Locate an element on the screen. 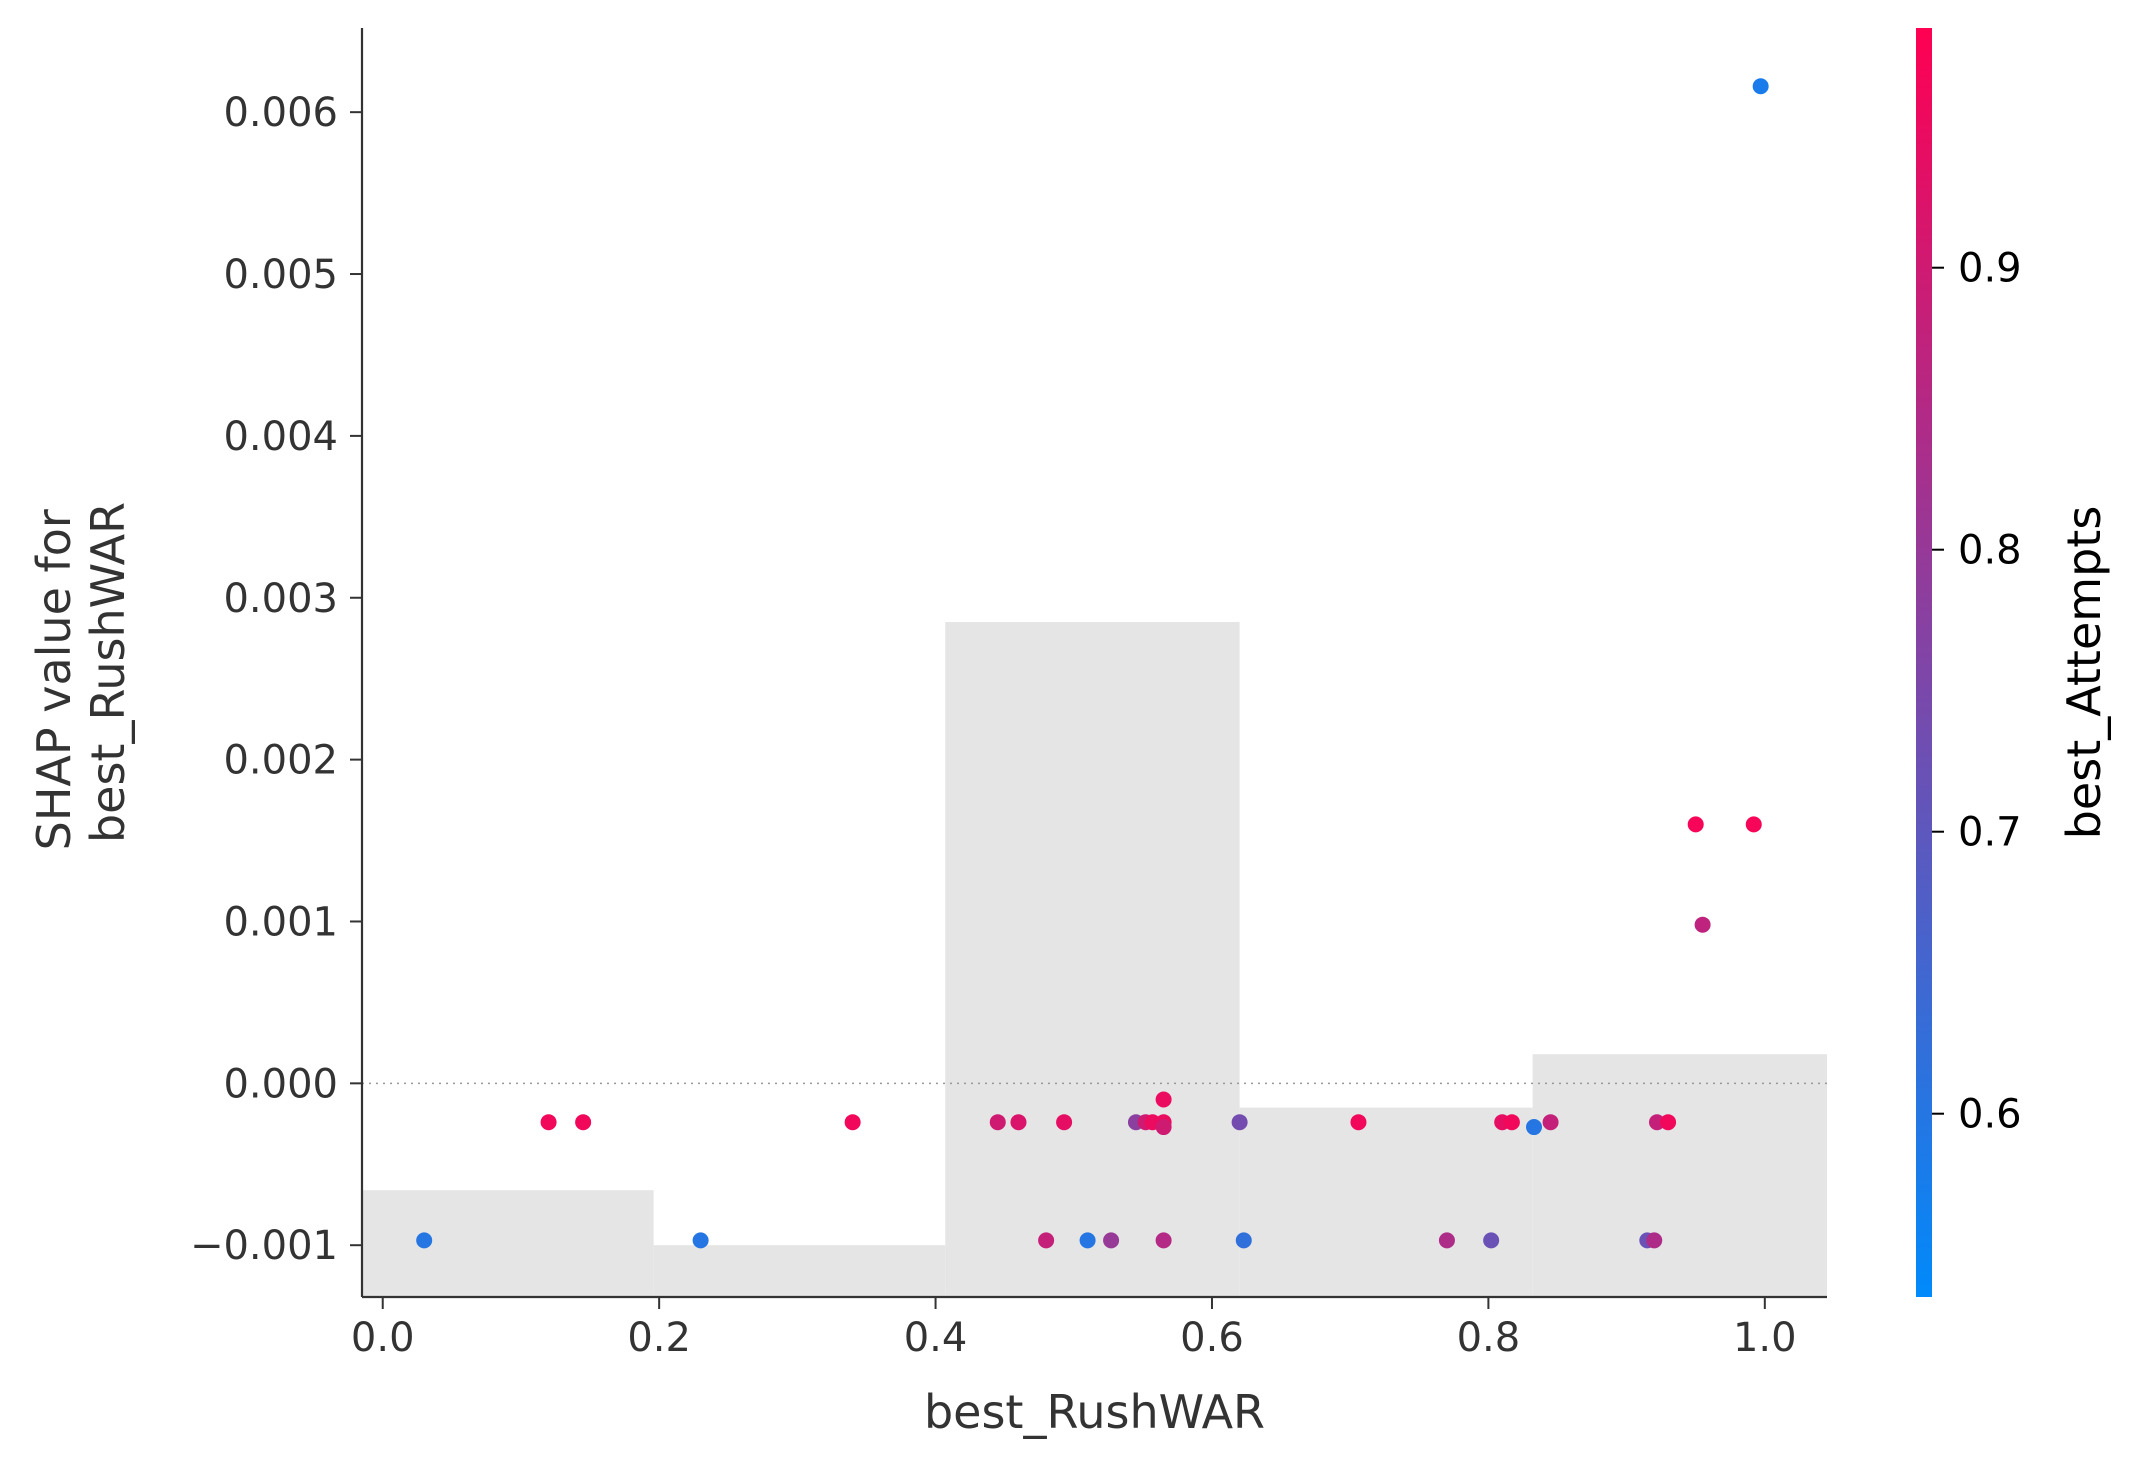 The height and width of the screenshot is (1473, 2132). y-tick-label-5: 0.004 is located at coordinates (280, 437).